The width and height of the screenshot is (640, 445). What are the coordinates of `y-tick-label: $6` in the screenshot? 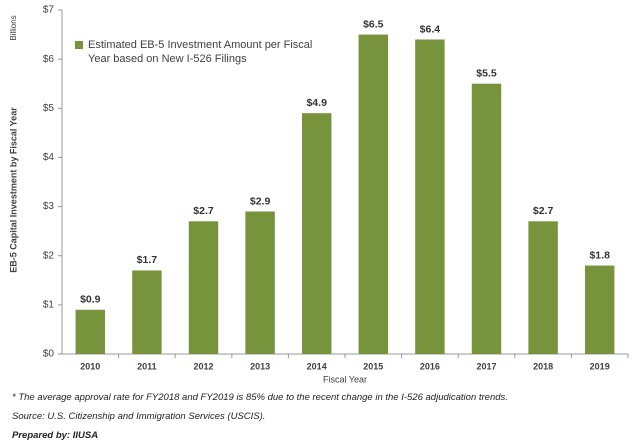 It's located at (49, 59).